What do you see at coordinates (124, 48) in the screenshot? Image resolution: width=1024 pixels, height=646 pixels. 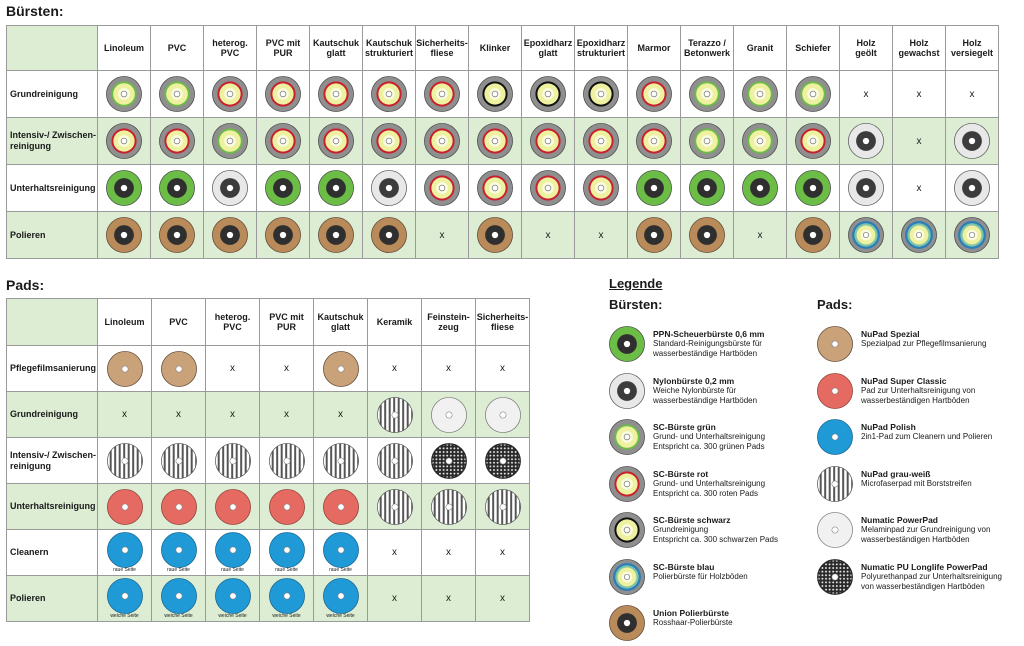 I see `column-header: Linoleum` at bounding box center [124, 48].